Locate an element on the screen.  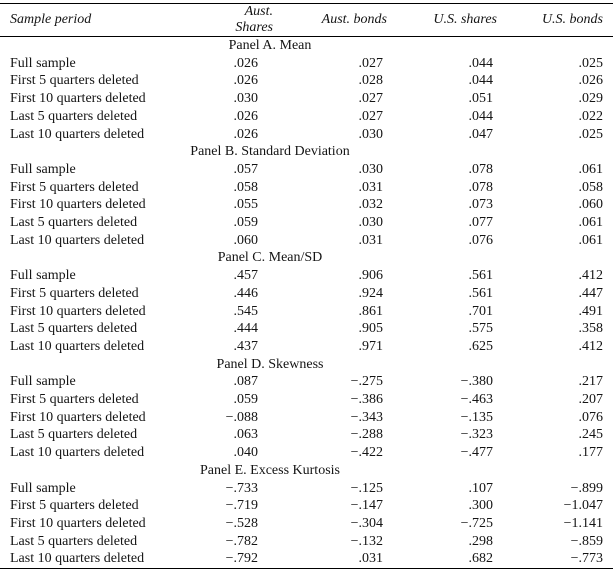
cell-value: −.343 is located at coordinates (366, 417).